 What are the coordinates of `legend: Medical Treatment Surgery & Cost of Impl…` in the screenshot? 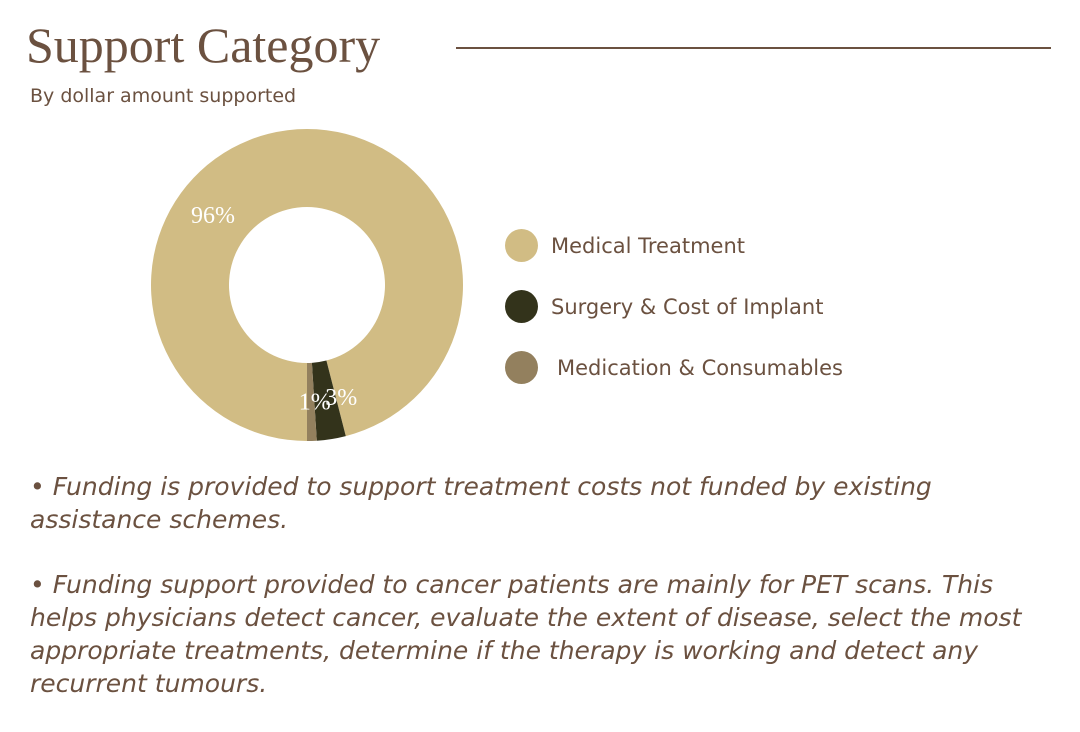 It's located at (674, 306).